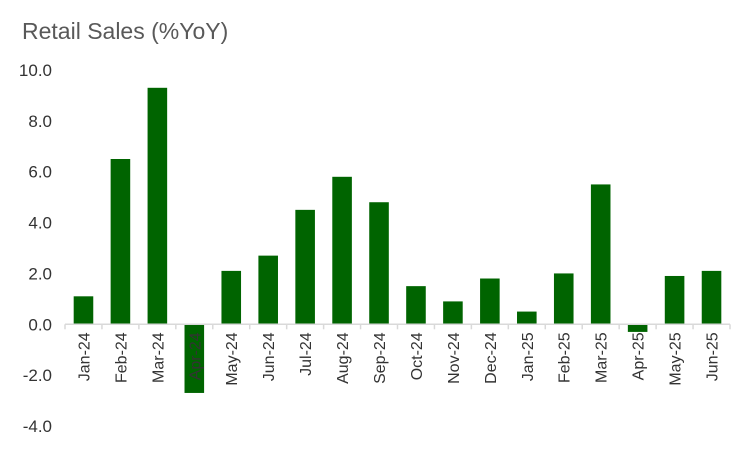 The image size is (750, 450). What do you see at coordinates (40, 324) in the screenshot?
I see `y-tick-label: 0.0` at bounding box center [40, 324].